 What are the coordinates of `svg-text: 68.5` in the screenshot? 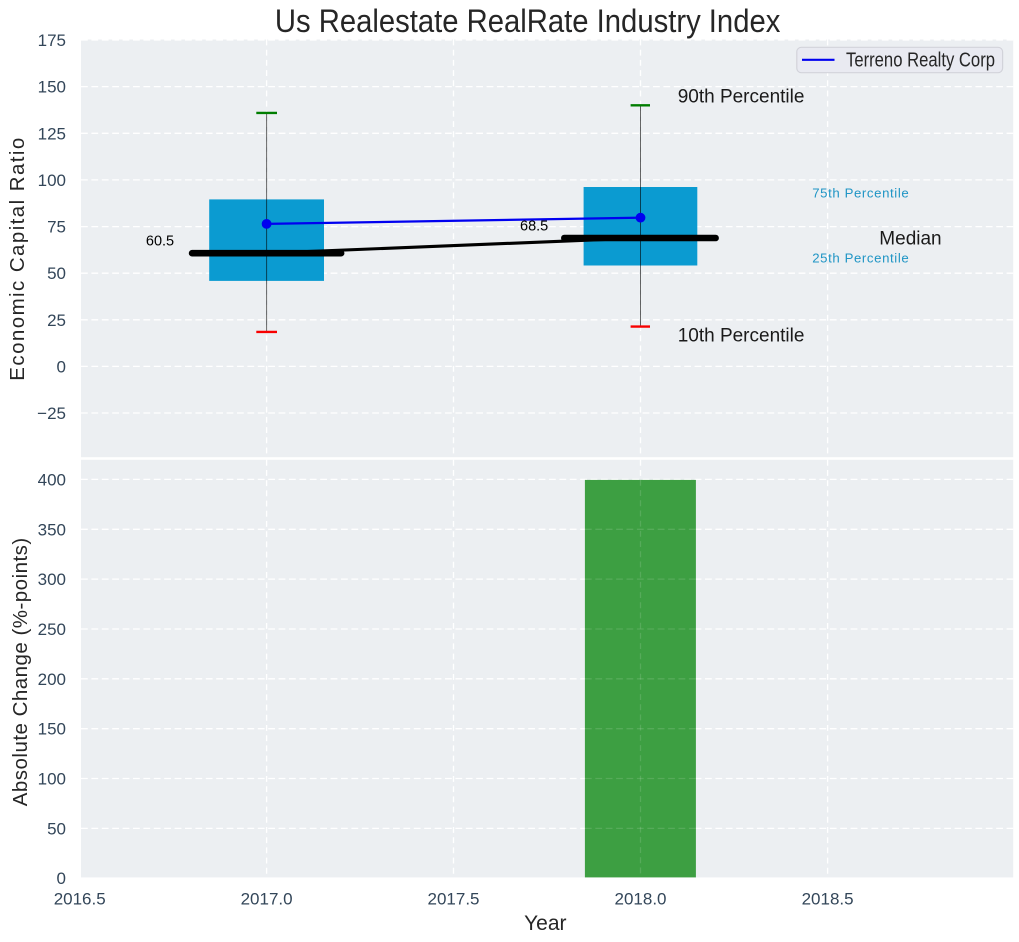 It's located at (534, 226).